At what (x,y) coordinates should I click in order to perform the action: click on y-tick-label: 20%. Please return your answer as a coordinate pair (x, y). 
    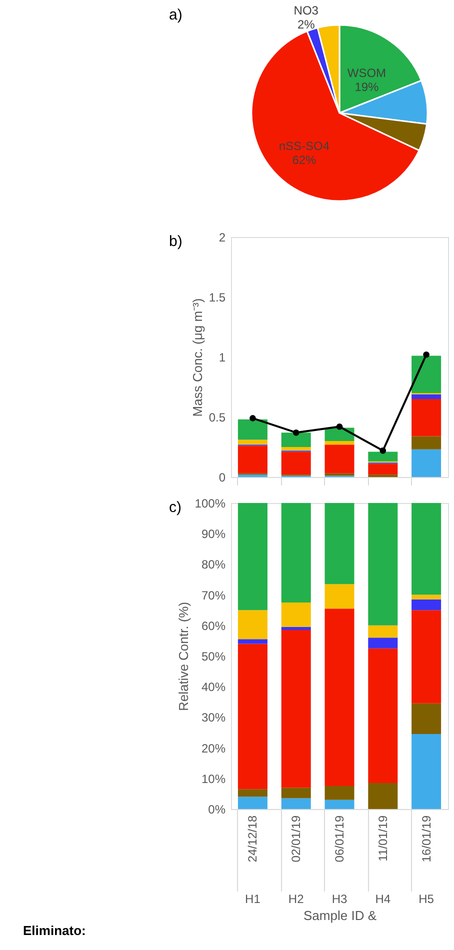
    Looking at the image, I should click on (213, 748).